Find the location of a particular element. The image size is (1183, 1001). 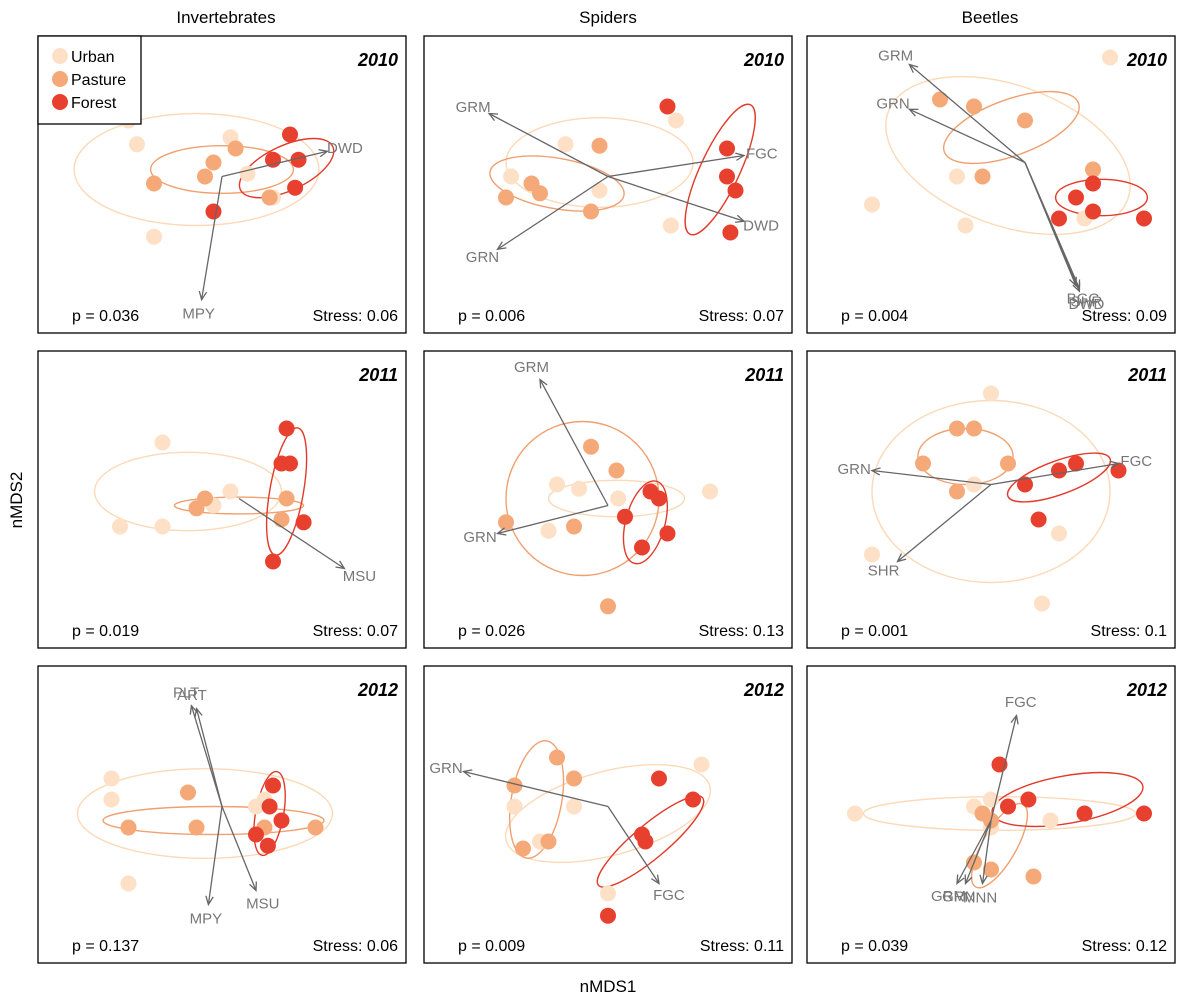

vector-grm is located at coordinates (974, 852).